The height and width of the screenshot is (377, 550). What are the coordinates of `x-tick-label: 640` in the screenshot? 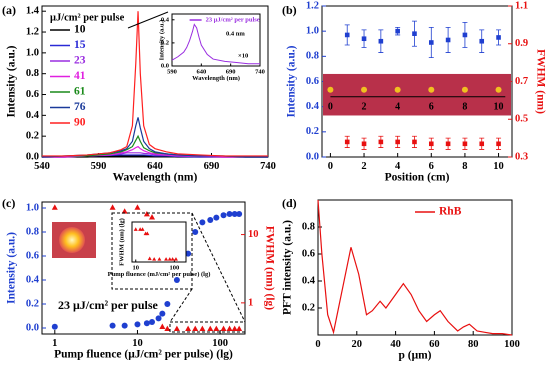 It's located at (155, 166).